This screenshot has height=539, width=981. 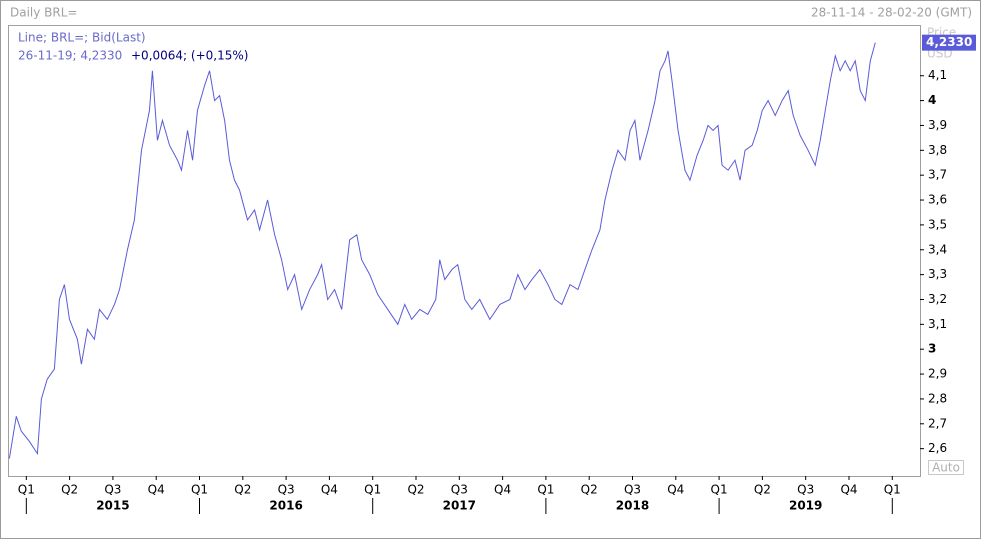 I want to click on last-value-box, so click(x=949, y=42).